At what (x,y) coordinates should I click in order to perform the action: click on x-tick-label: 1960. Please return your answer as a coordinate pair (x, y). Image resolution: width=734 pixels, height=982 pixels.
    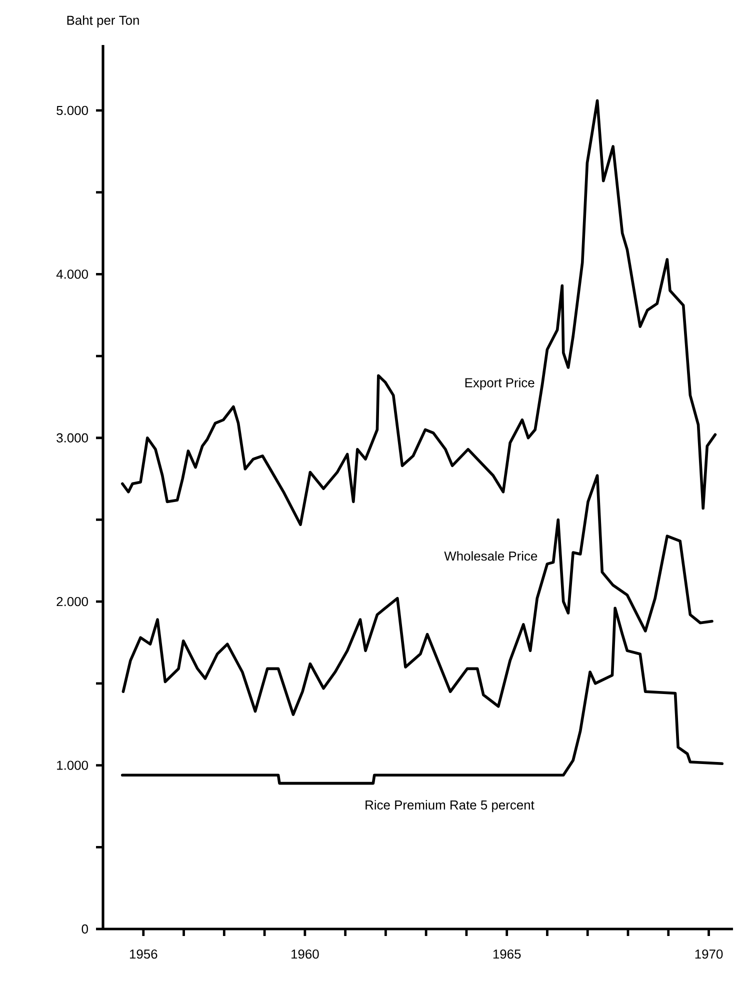
    Looking at the image, I should click on (305, 954).